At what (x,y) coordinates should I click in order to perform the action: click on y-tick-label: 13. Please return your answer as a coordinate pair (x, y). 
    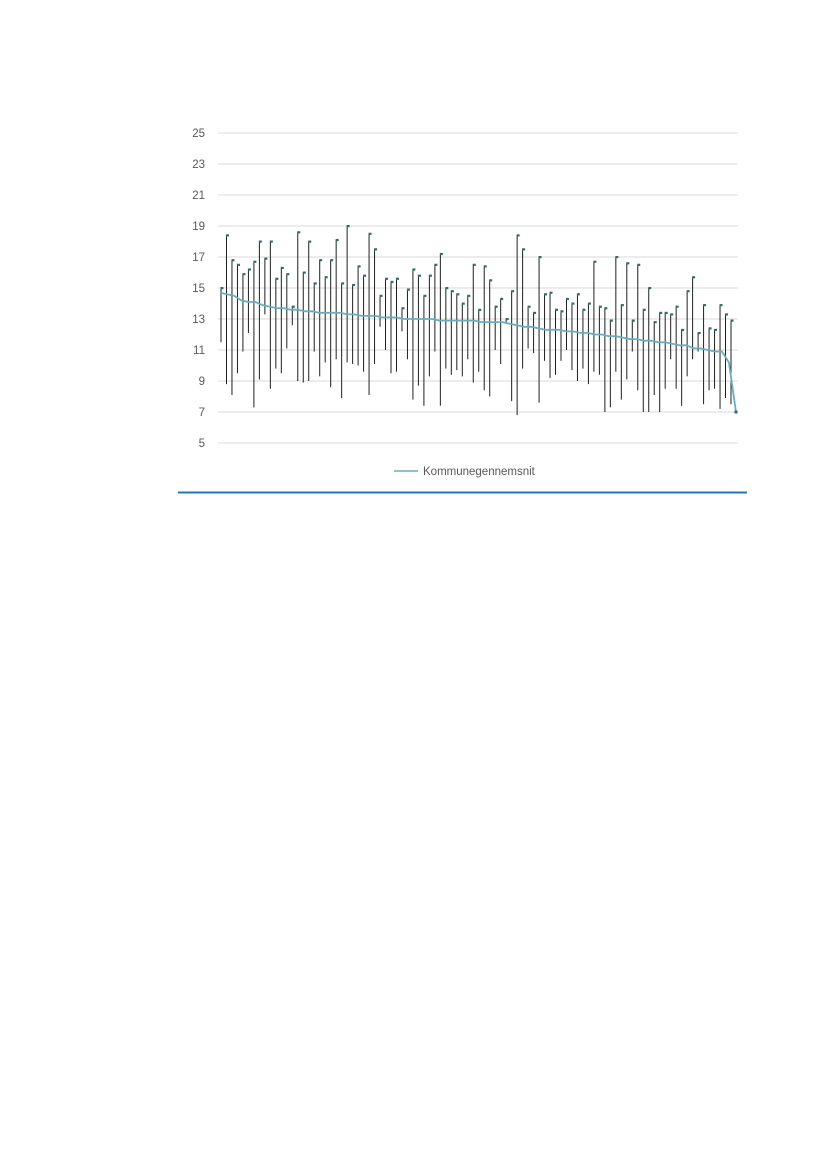
    Looking at the image, I should click on (198, 320).